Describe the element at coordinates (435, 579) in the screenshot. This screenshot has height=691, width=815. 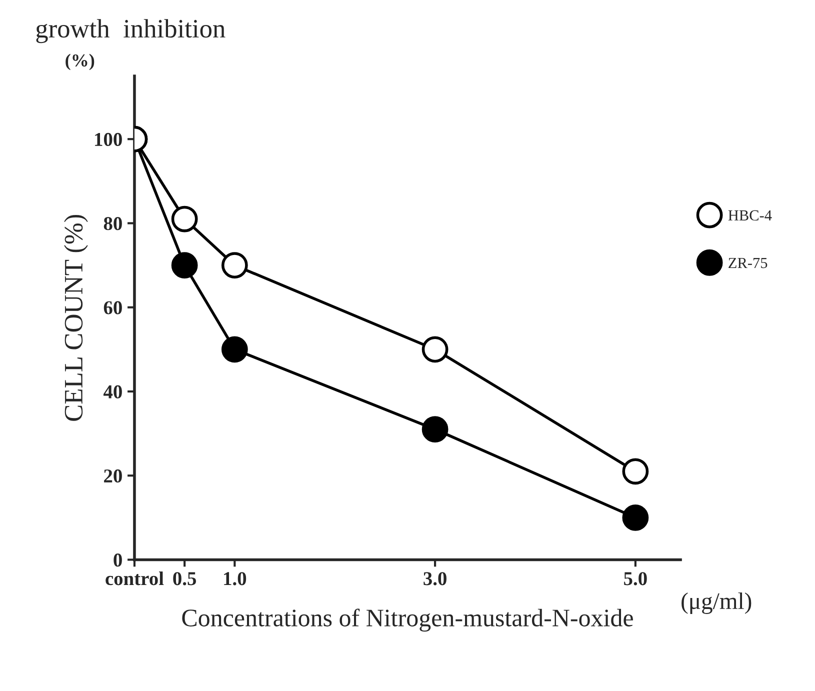
I see `x-tick-label: 3.0` at that location.